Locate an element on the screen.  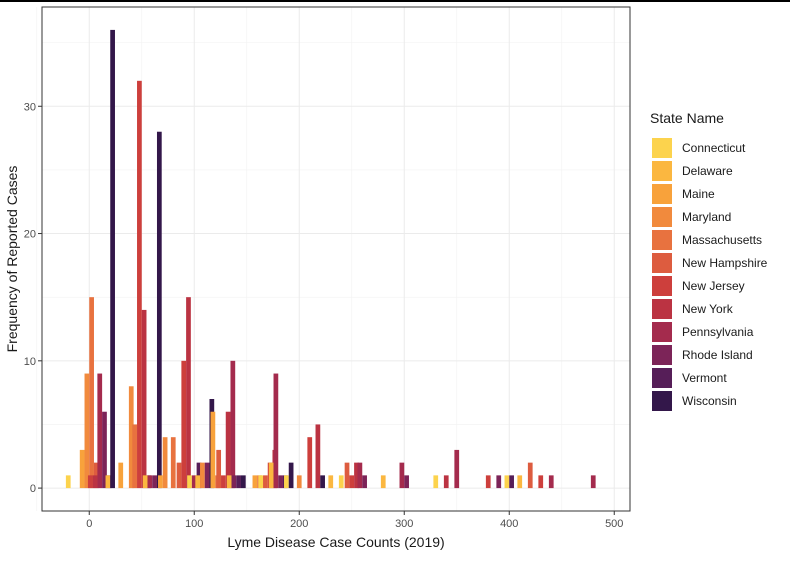
legend-label: Maine is located at coordinates (698, 193).